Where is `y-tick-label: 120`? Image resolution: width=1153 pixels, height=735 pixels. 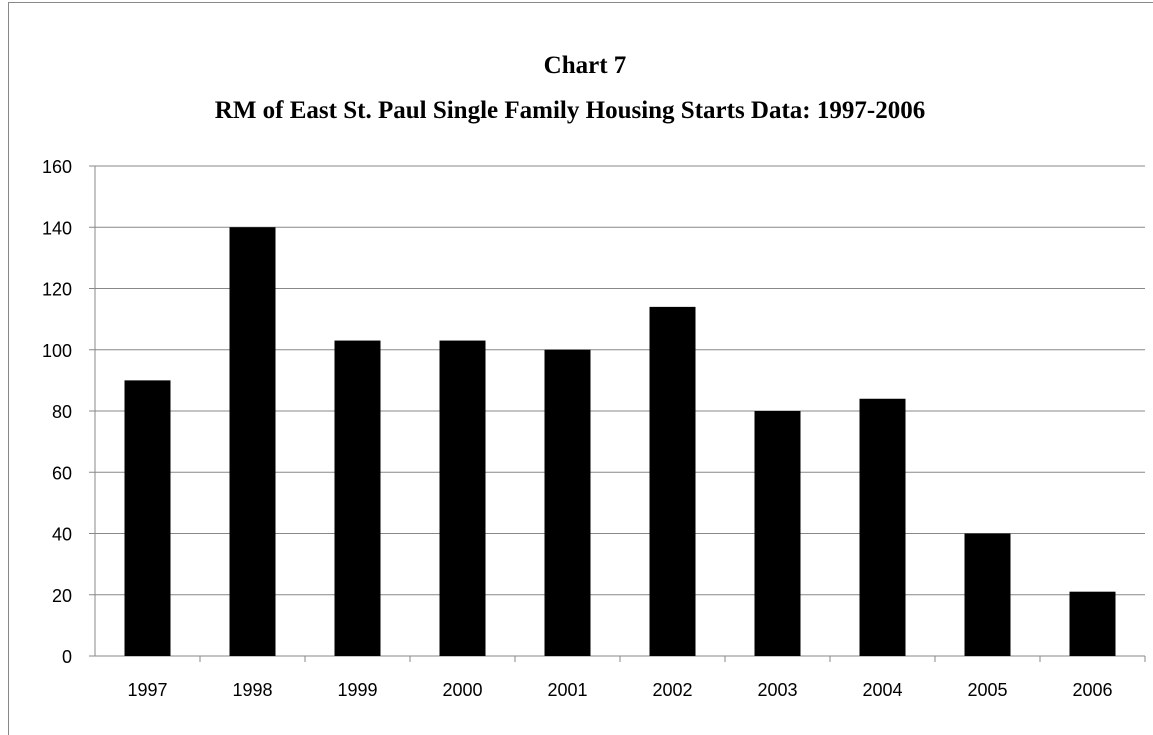
y-tick-label: 120 is located at coordinates (57, 290).